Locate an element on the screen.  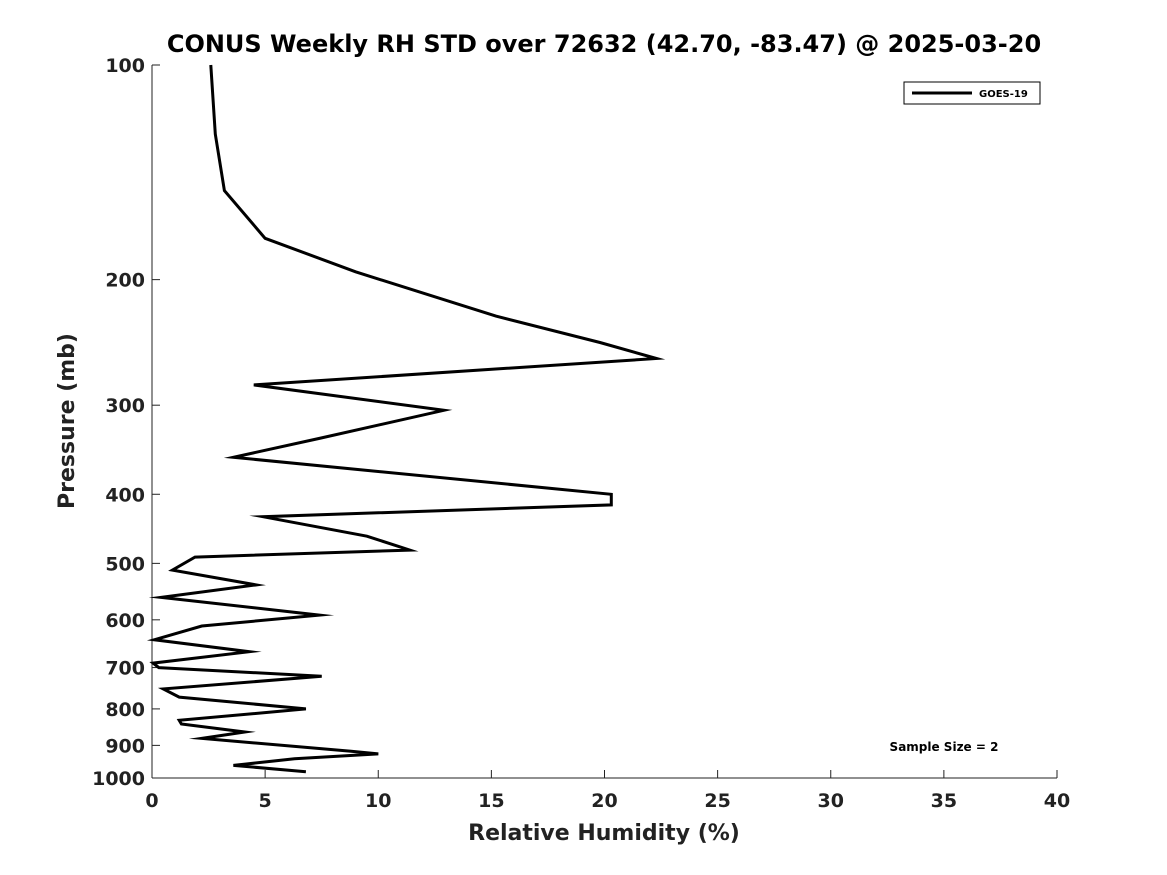
y-tick-label: 200 is located at coordinates (125, 281).